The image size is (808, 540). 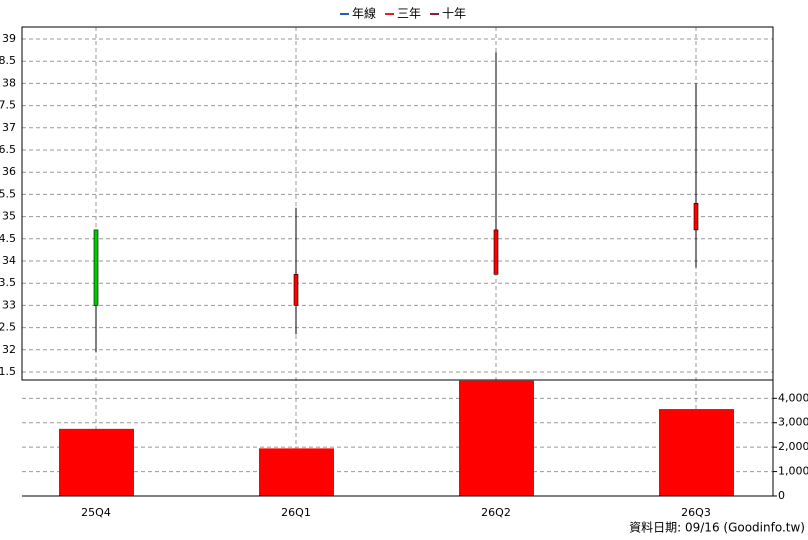 What do you see at coordinates (8, 60) in the screenshot?
I see `y-tick-label: 8.5` at bounding box center [8, 60].